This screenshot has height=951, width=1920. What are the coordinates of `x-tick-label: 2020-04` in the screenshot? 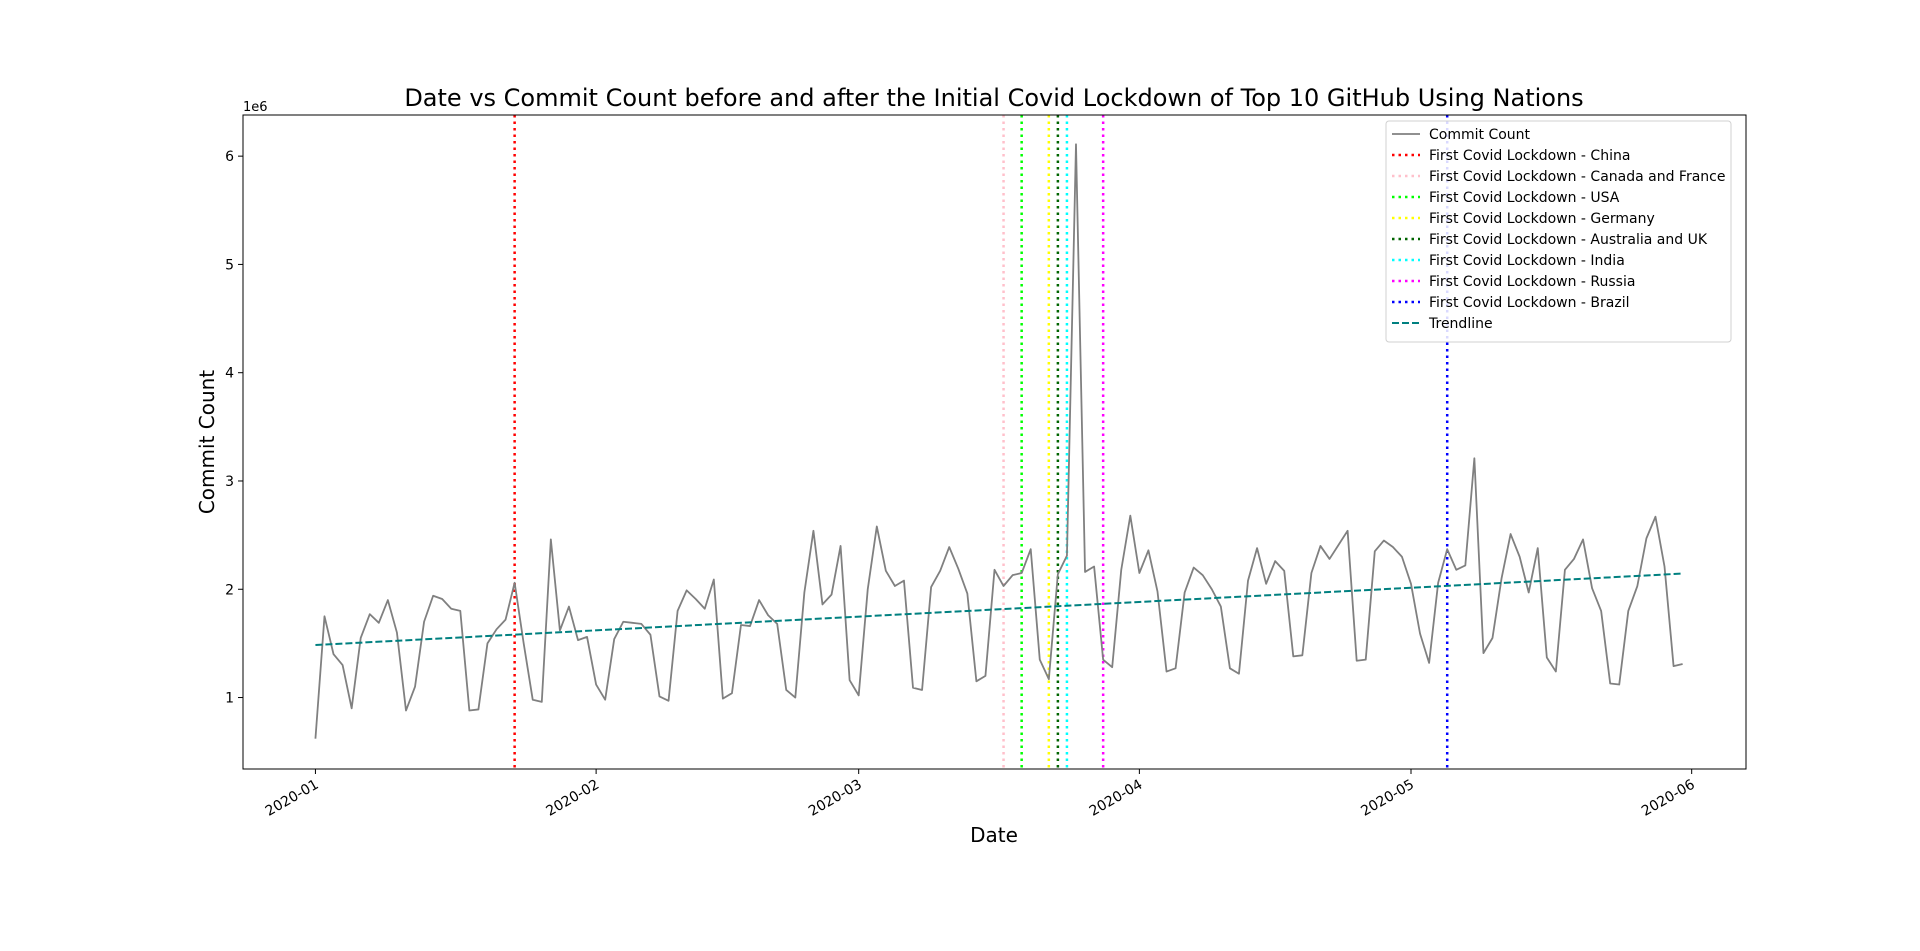 It's located at (1116, 798).